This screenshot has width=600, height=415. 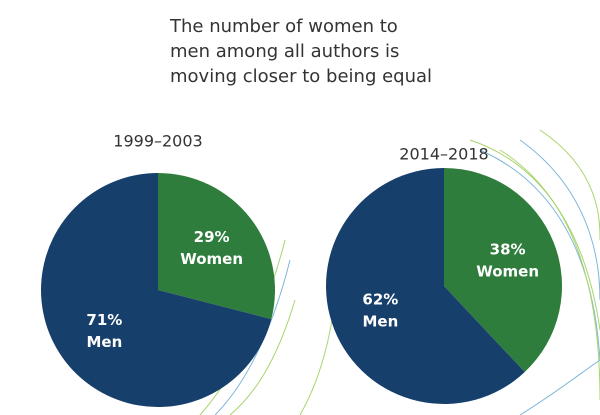 What do you see at coordinates (157, 141) in the screenshot?
I see `chart-subtitle: 1999–2003` at bounding box center [157, 141].